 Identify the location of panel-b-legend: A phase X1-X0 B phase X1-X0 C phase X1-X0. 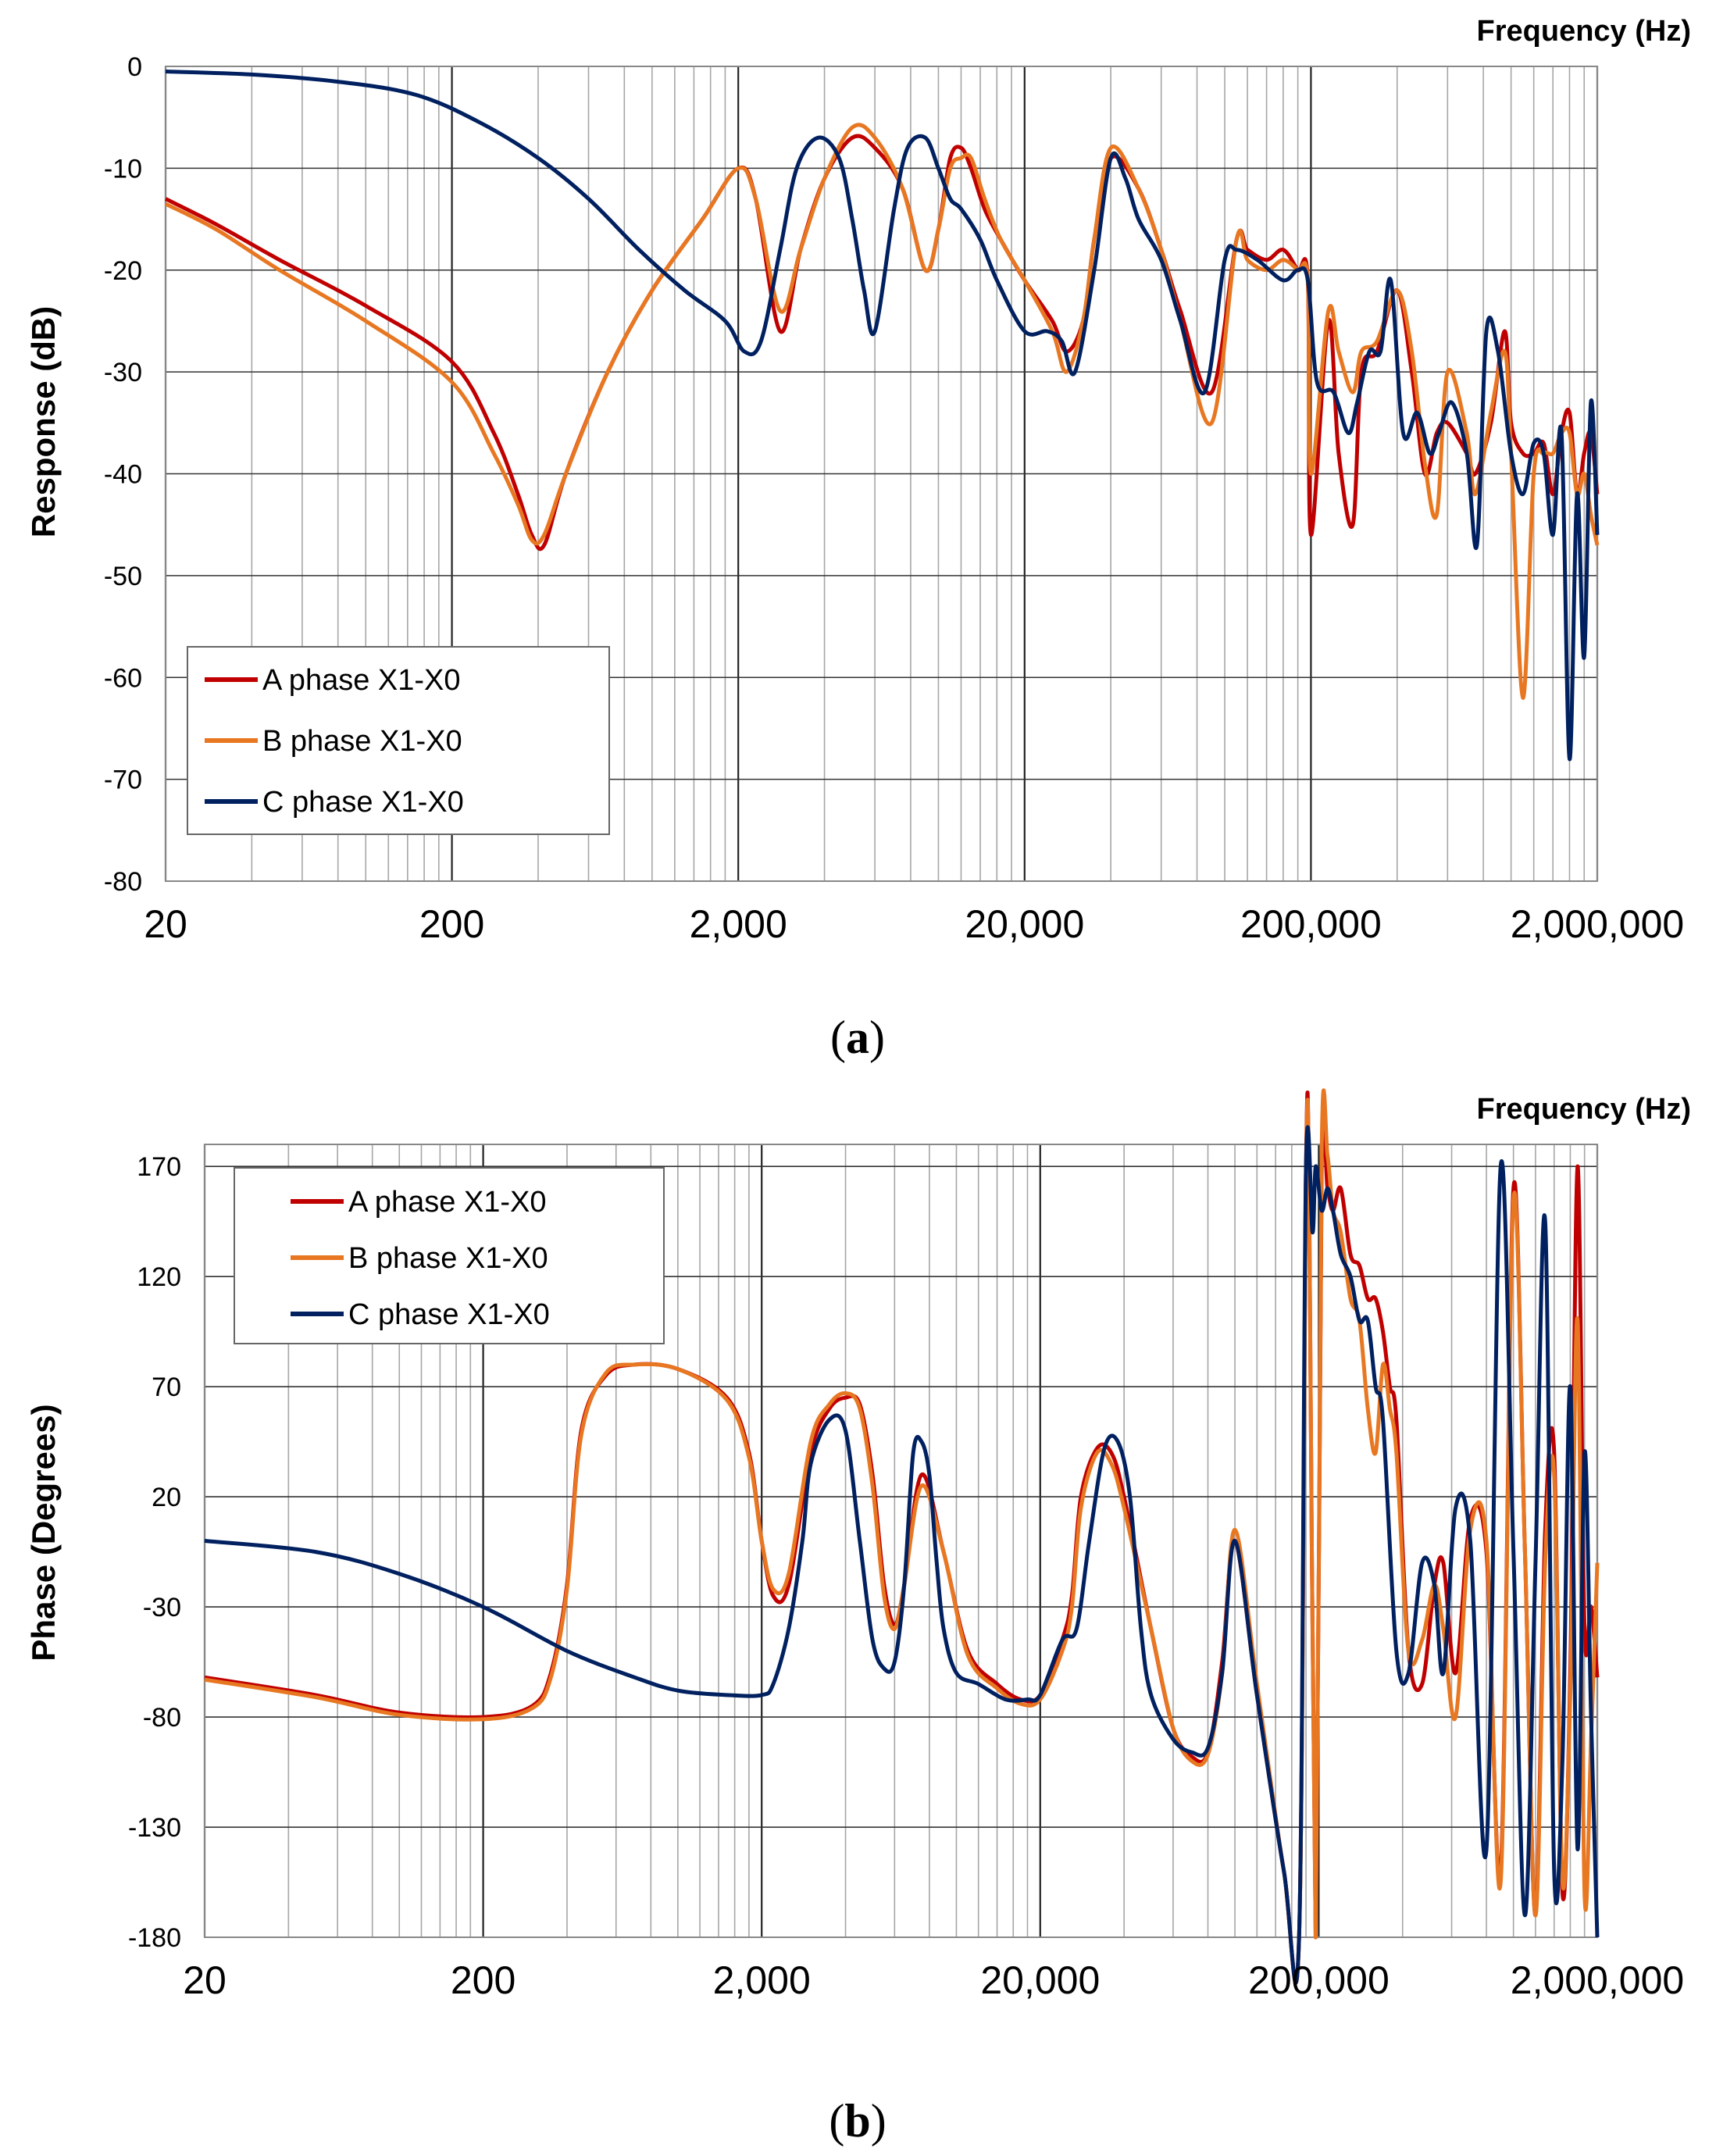
(449, 1255).